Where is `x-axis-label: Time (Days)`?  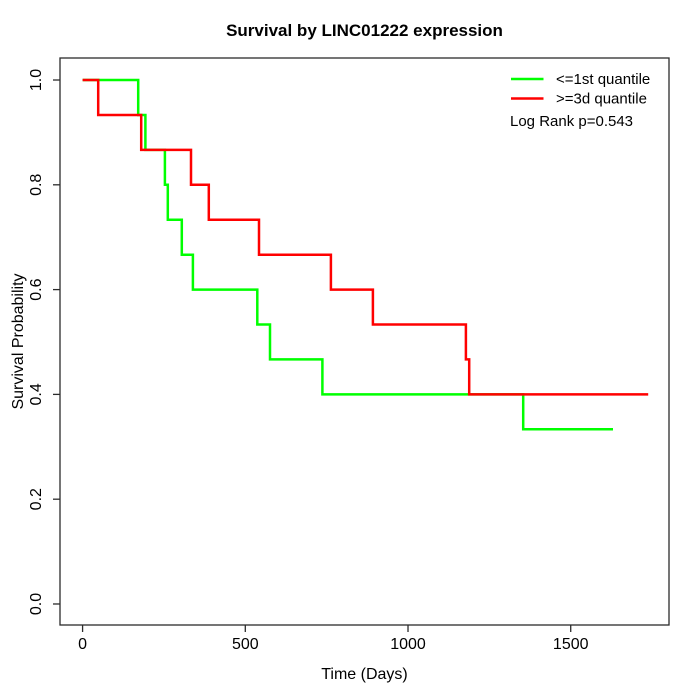 x-axis-label: Time (Days) is located at coordinates (364, 674).